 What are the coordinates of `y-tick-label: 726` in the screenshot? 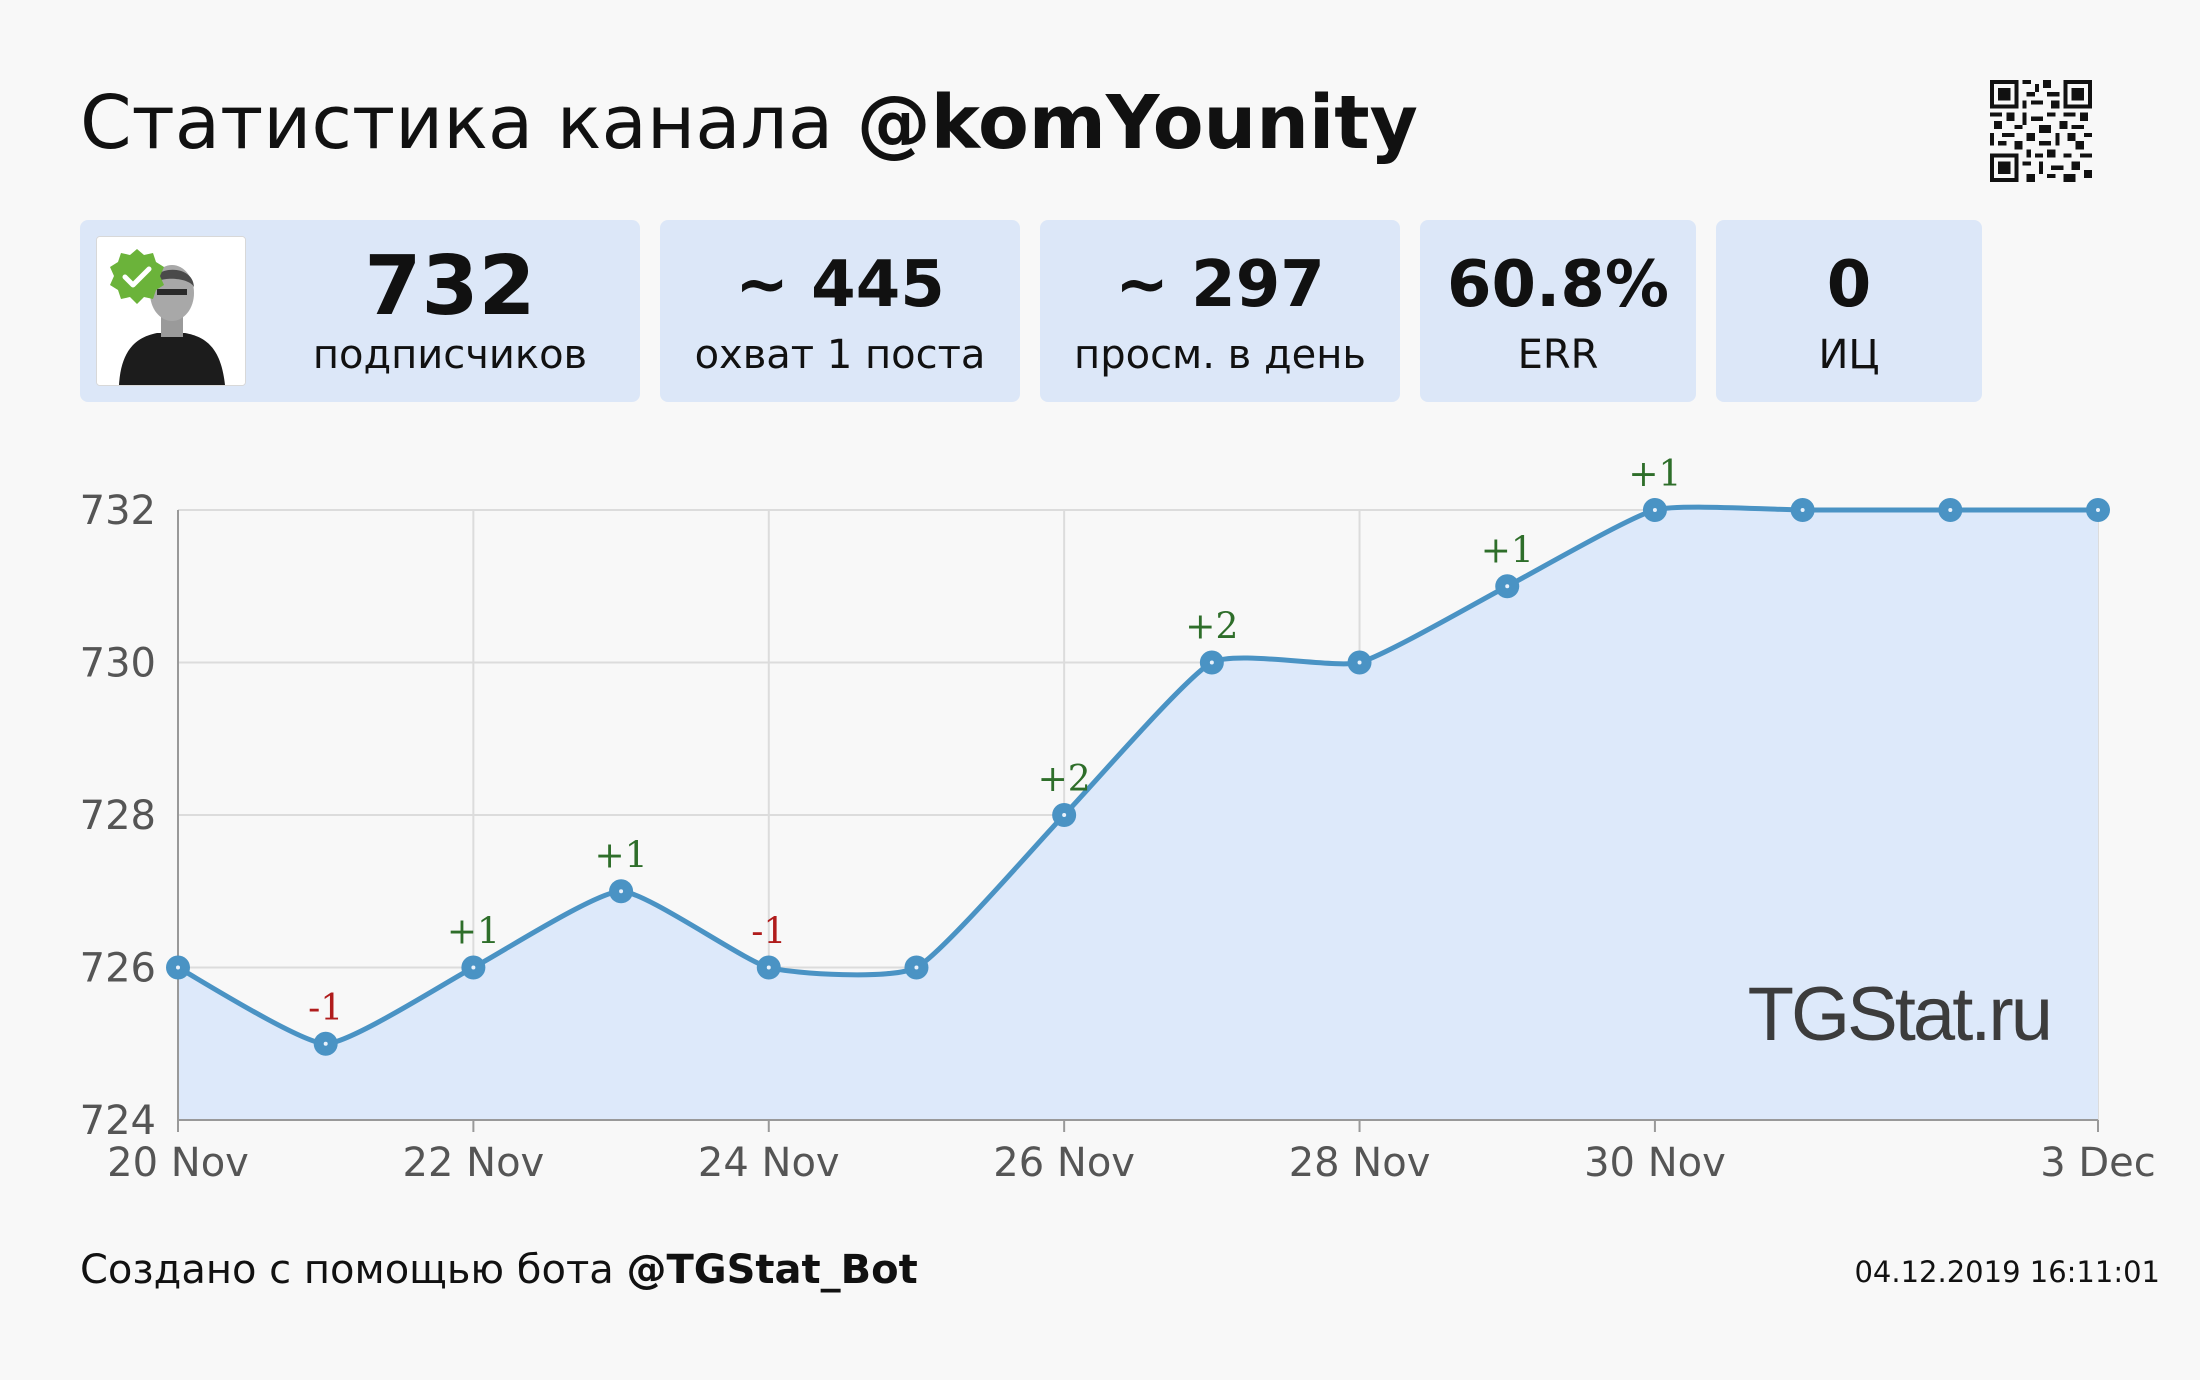 It's located at (118, 969).